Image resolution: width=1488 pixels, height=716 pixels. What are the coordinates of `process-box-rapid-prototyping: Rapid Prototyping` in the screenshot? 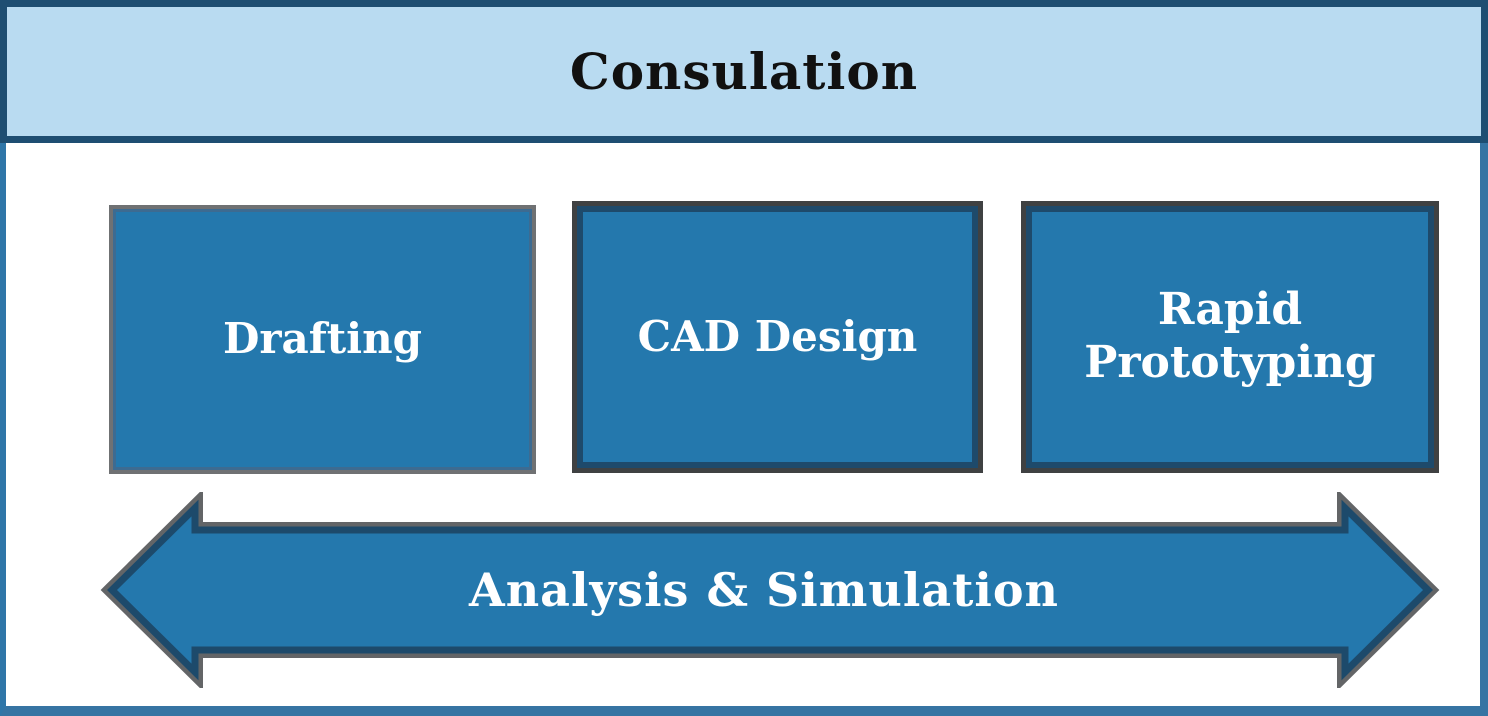 It's located at (1230, 337).